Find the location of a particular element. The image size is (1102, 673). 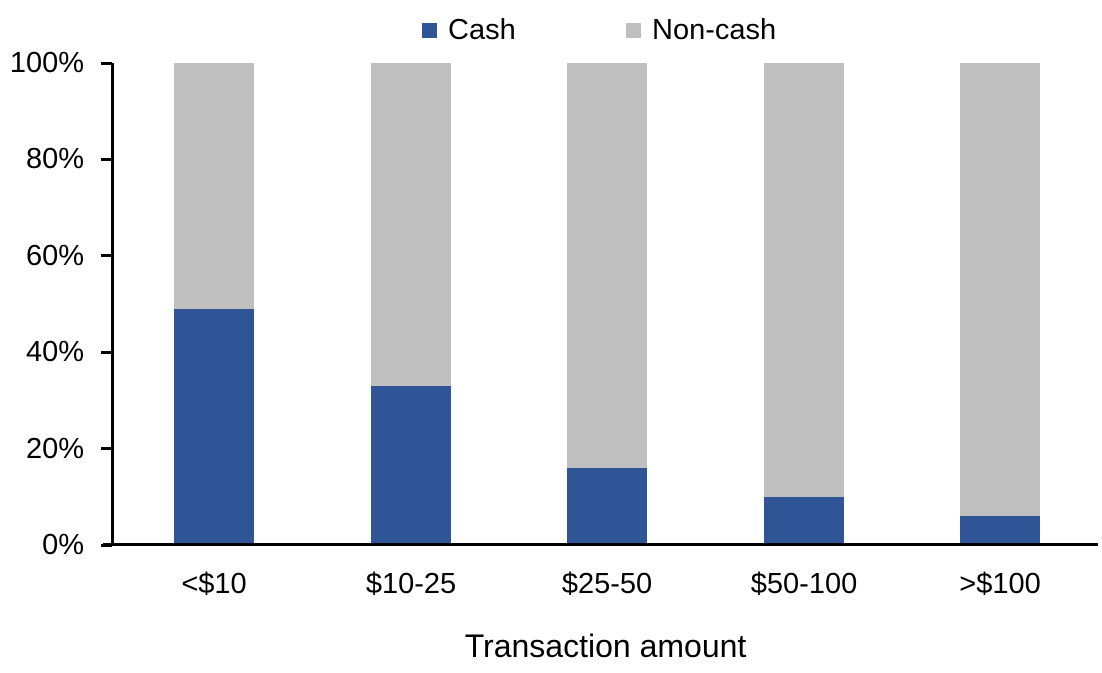

y-axis-line is located at coordinates (112, 304).